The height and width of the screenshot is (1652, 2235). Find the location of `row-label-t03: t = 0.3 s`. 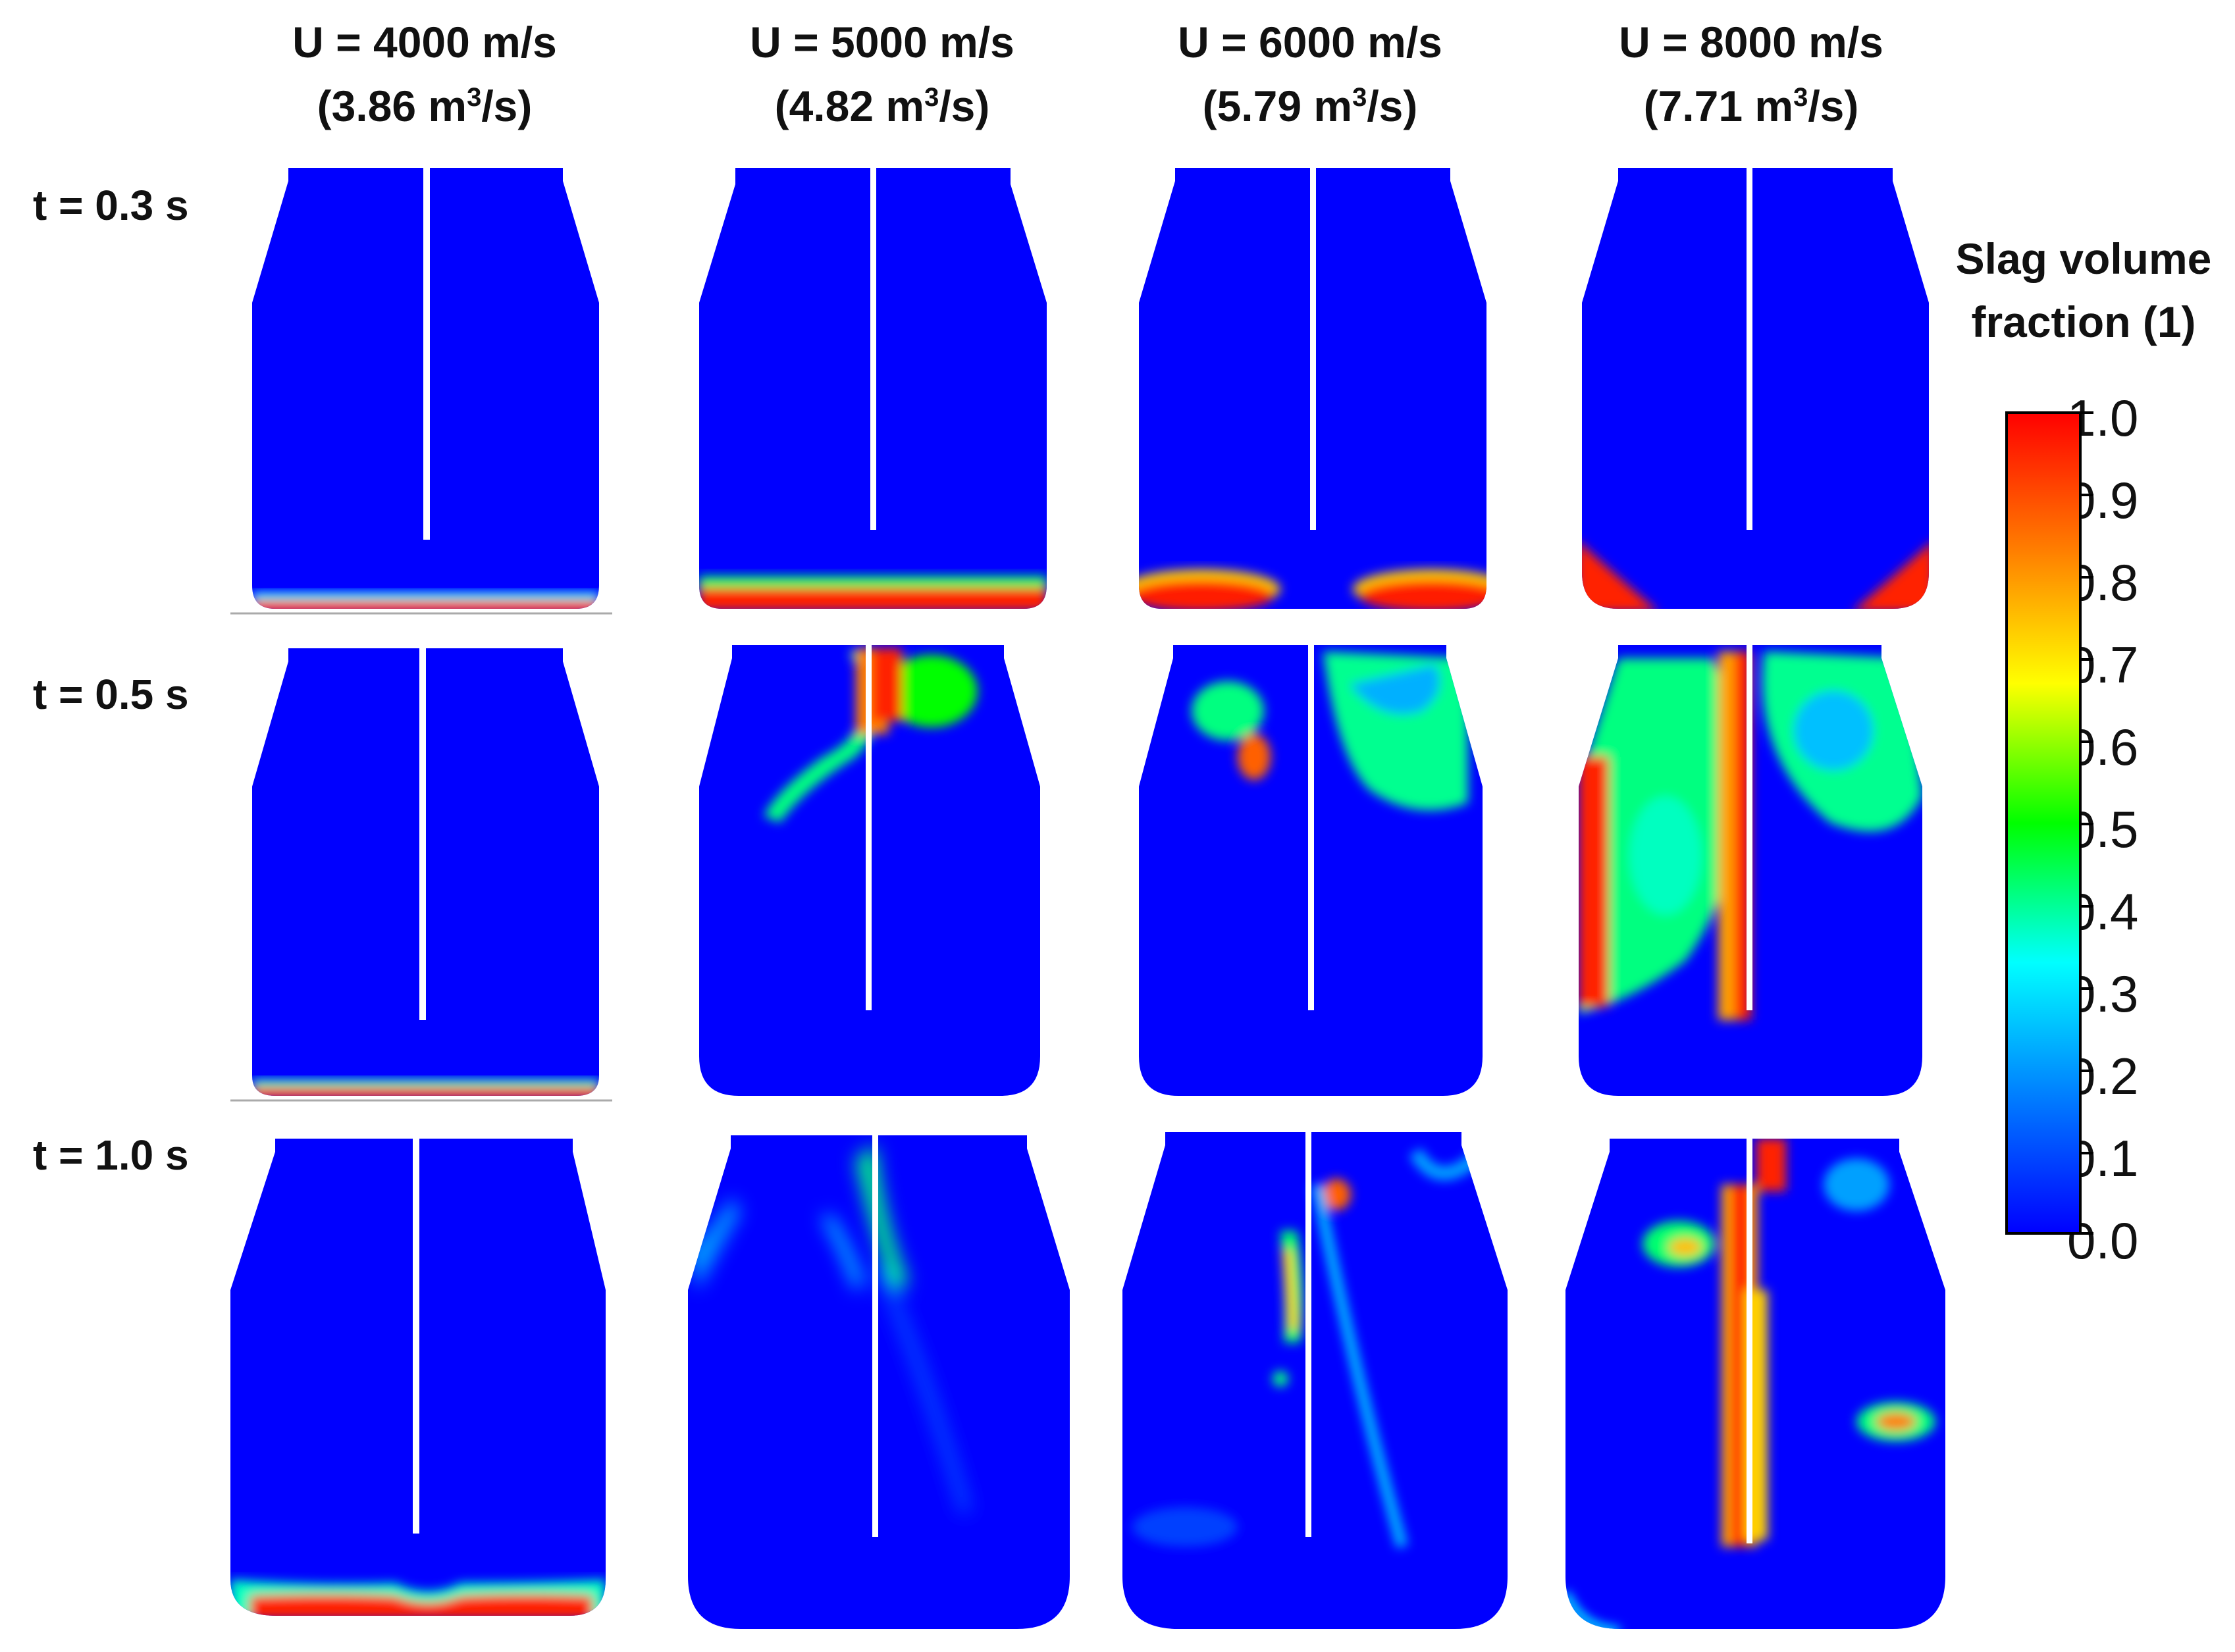

row-label-t03: t = 0.3 s is located at coordinates (111, 205).